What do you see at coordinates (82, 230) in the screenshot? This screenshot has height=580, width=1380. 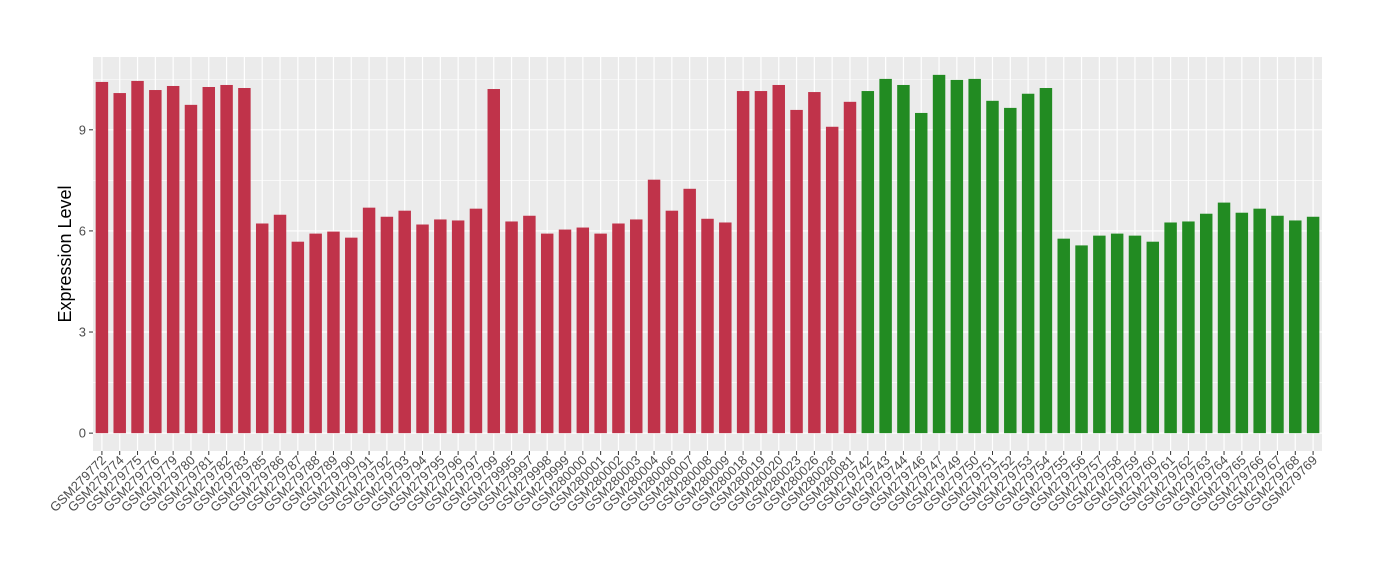 I see `y-tick-label: 6` at bounding box center [82, 230].